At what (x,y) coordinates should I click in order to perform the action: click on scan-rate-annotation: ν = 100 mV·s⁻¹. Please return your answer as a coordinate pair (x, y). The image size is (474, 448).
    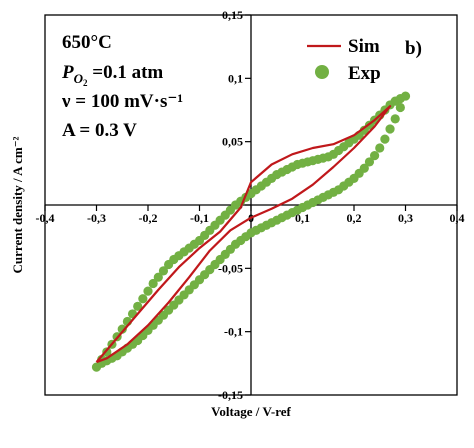
    Looking at the image, I should click on (122, 101).